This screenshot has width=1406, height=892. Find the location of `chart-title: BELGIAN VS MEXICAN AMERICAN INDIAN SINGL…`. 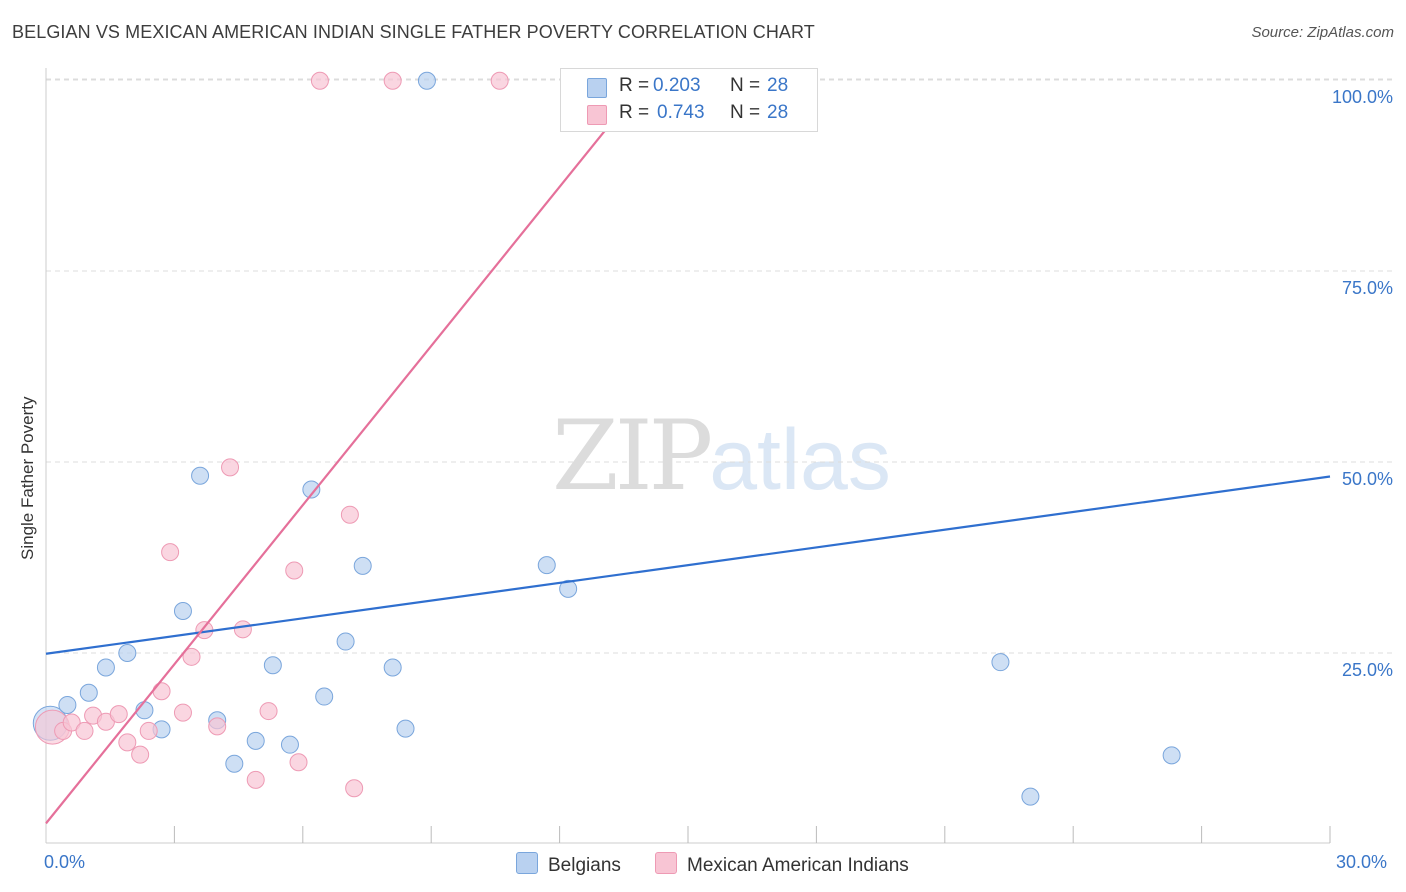

chart-title: BELGIAN VS MEXICAN AMERICAN INDIAN SINGL… is located at coordinates (413, 32).